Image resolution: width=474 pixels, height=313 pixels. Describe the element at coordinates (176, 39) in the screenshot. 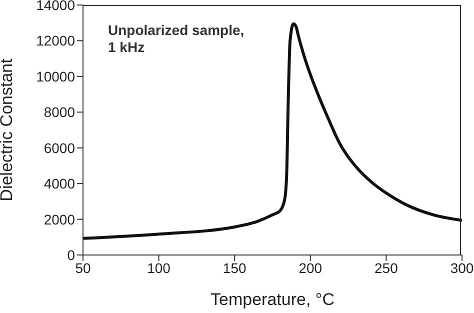

I see `annotation: Unpolarized sample, 1 kHz` at that location.